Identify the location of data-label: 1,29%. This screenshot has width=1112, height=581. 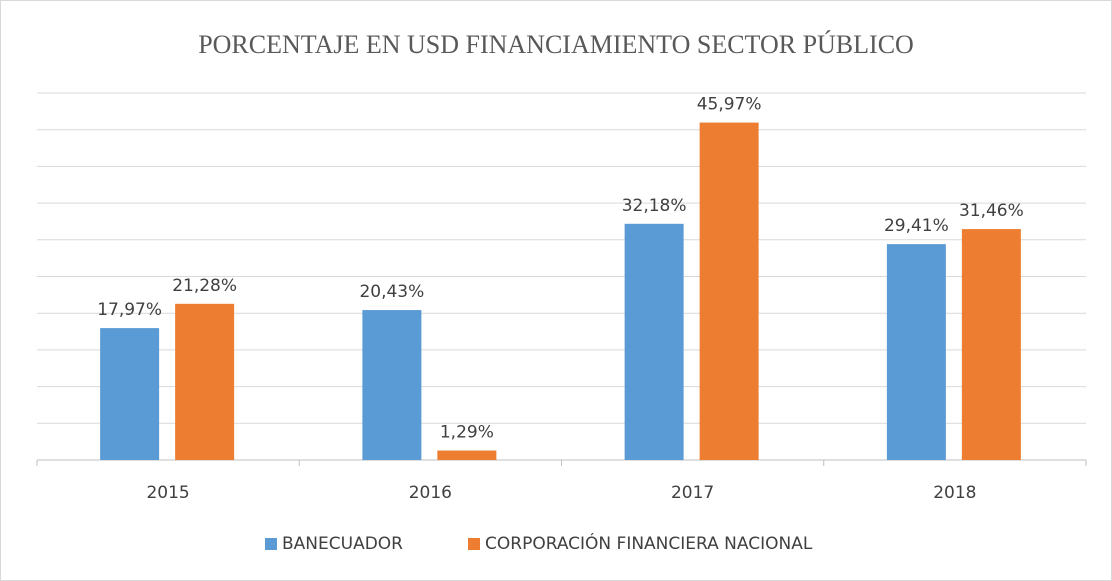
(467, 433).